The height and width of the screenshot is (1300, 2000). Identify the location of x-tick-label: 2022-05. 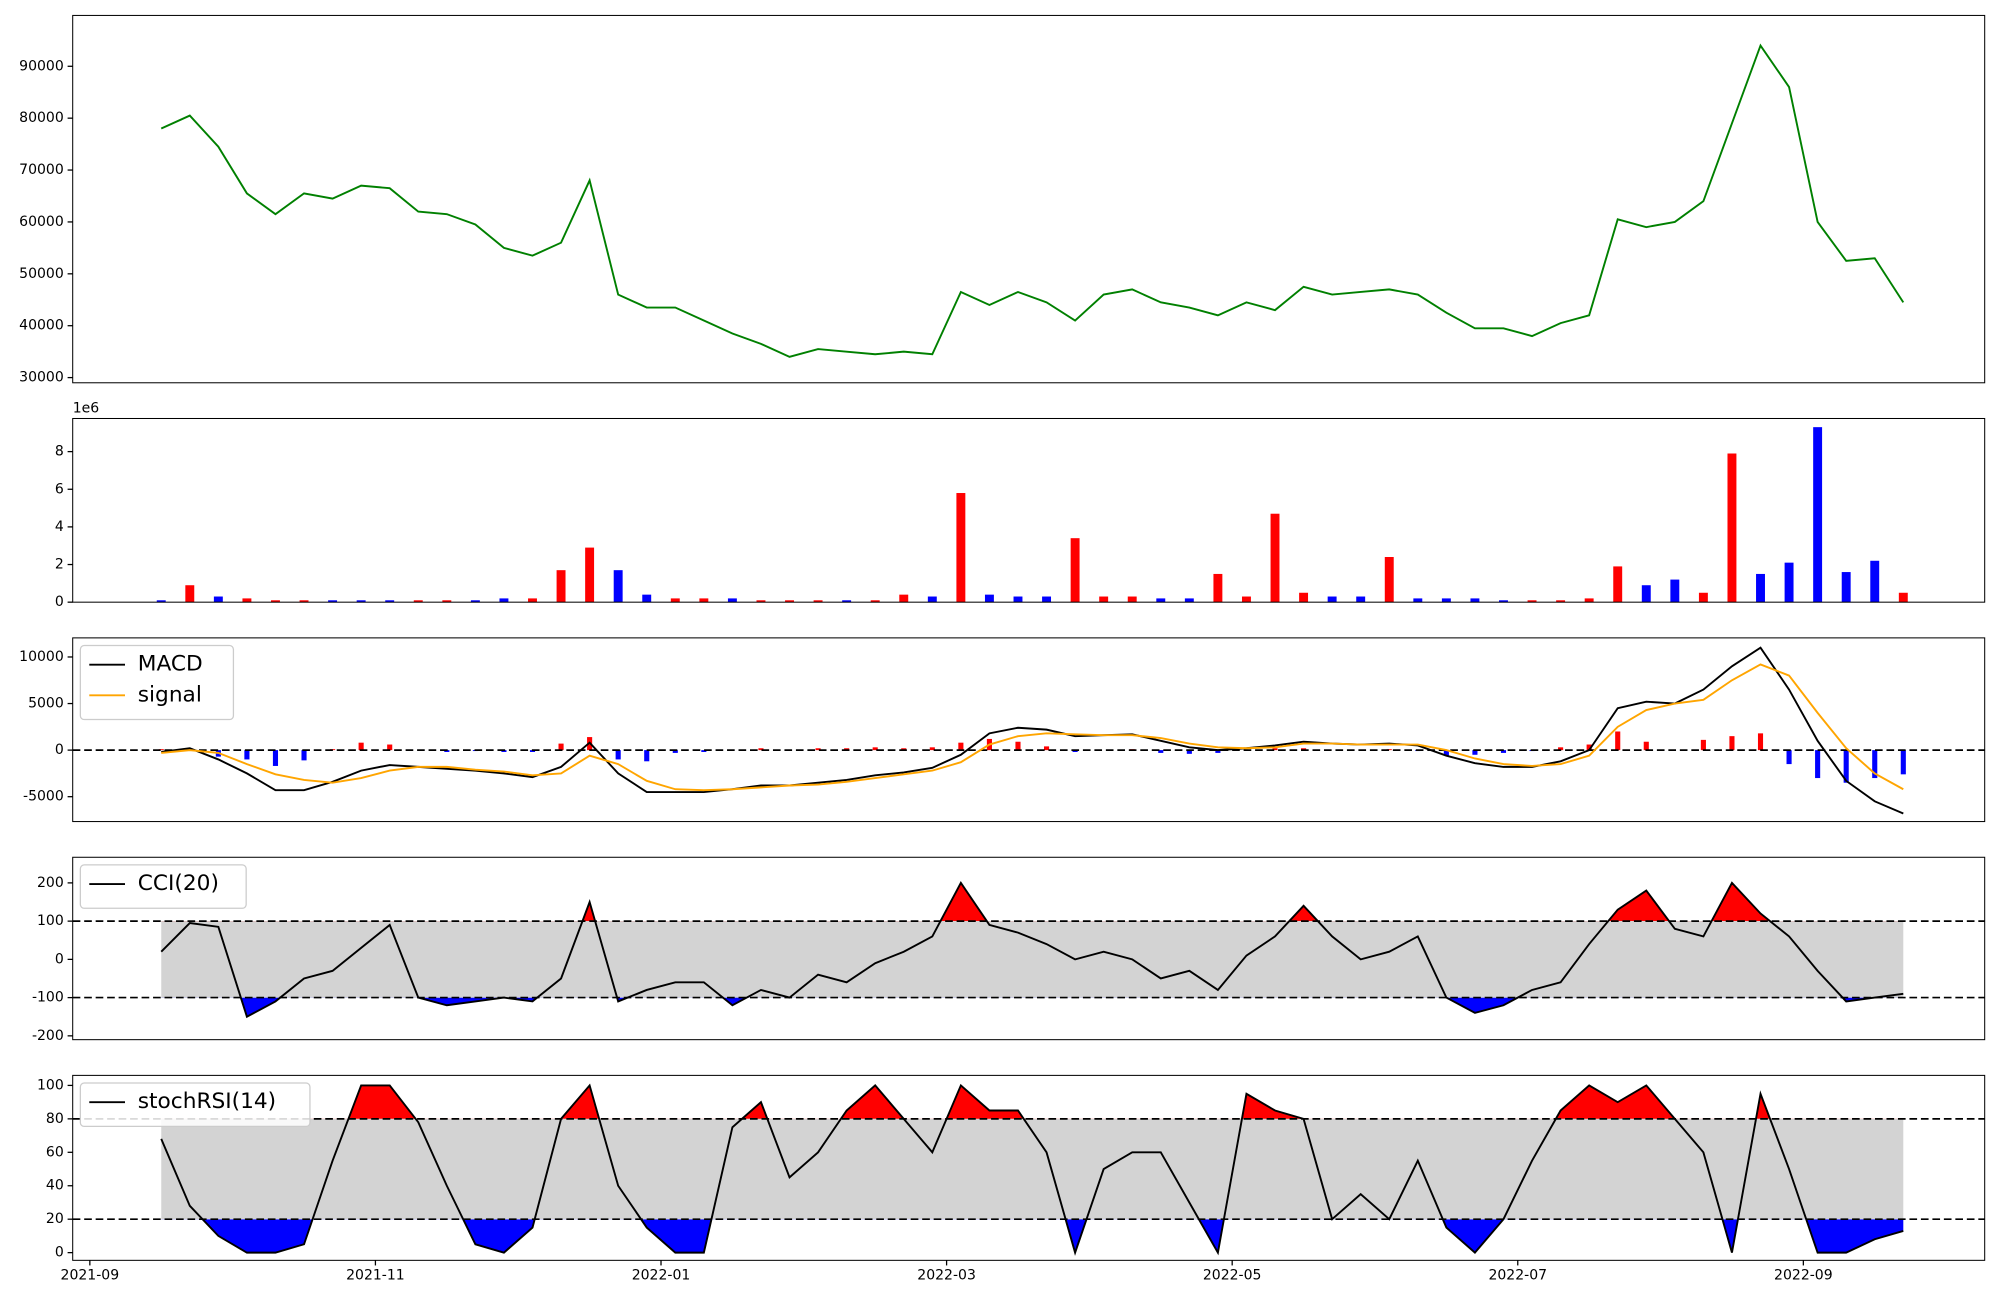
(1232, 1276).